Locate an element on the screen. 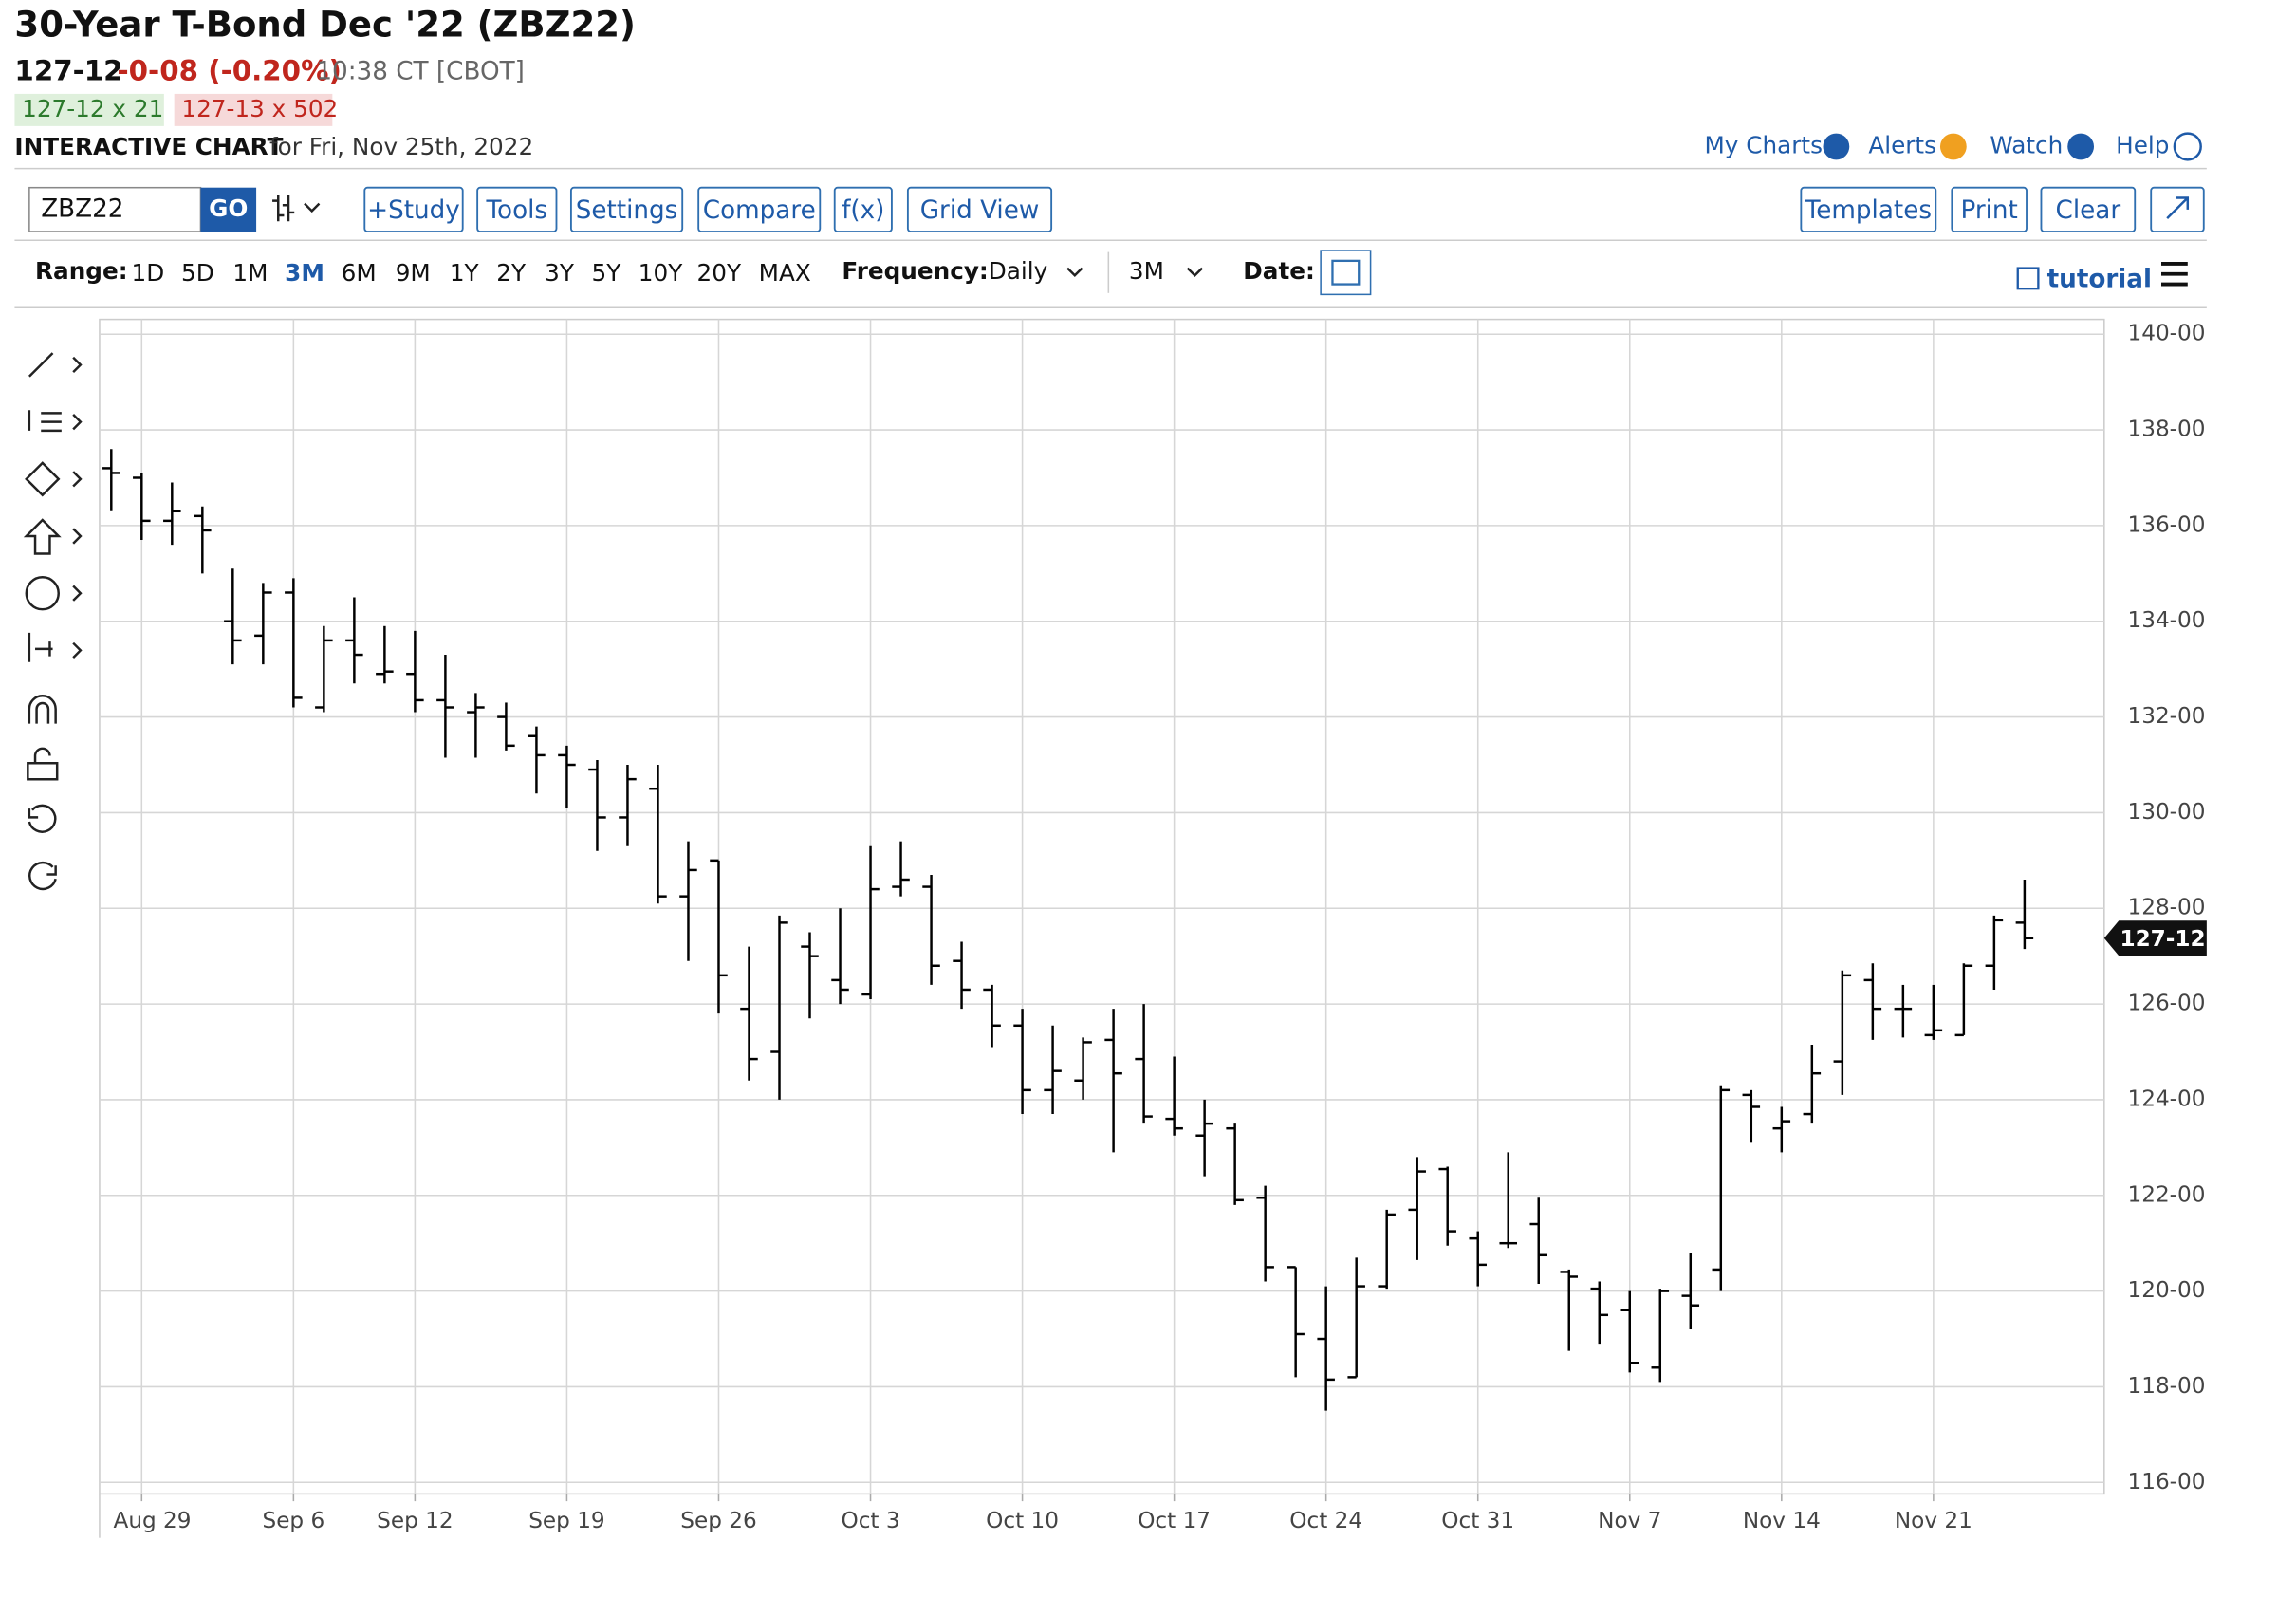  top-link: Alerts is located at coordinates (1902, 145).